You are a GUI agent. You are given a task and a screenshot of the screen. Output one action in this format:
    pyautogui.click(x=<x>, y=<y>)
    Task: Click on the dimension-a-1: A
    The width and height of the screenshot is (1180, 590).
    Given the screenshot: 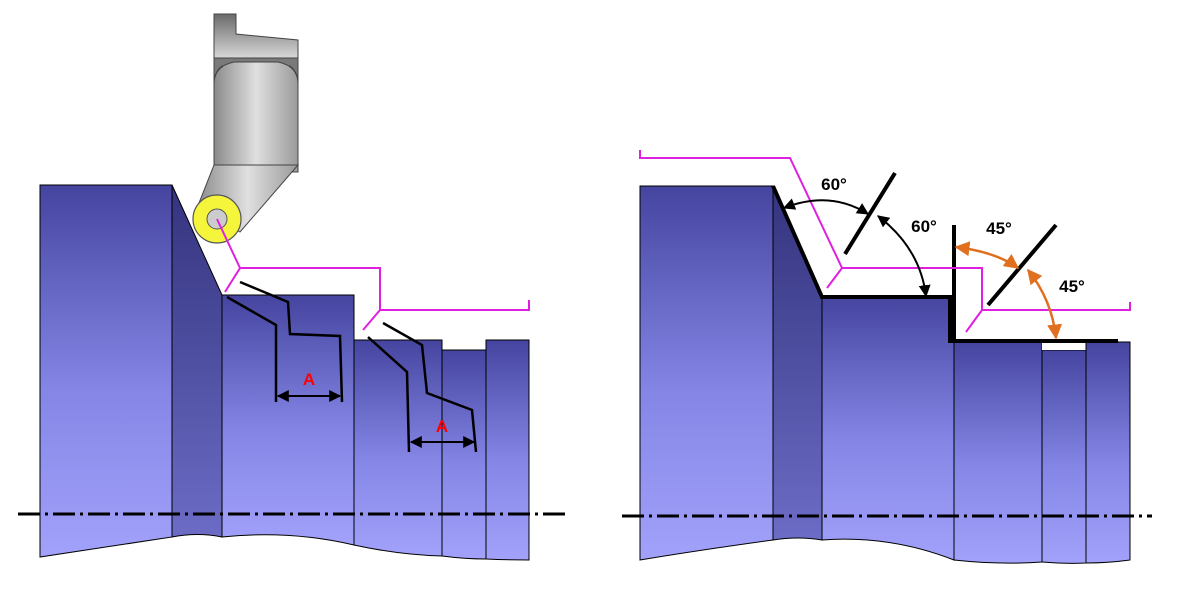 What is the action you would take?
    pyautogui.click(x=309, y=386)
    